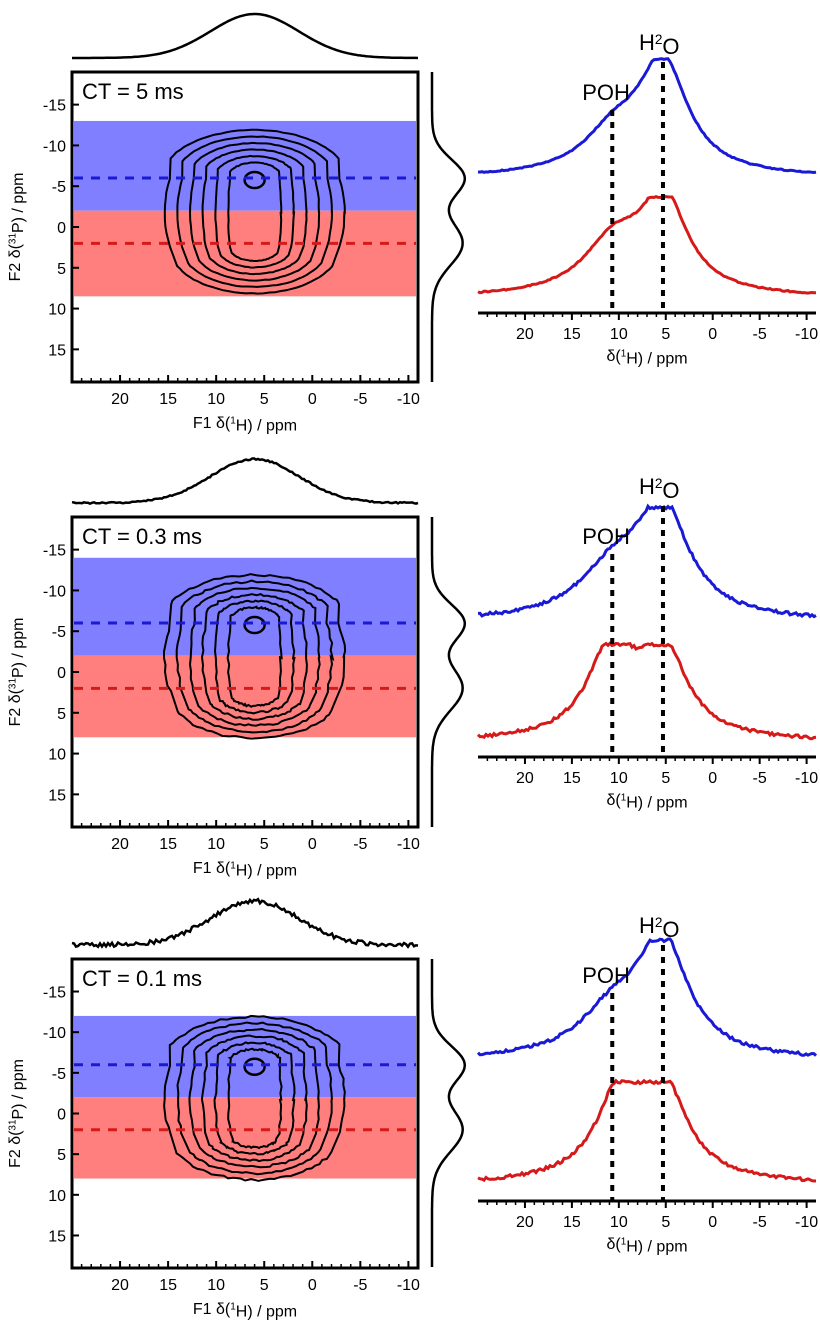 The height and width of the screenshot is (1336, 820). Describe the element at coordinates (525, 778) in the screenshot. I see `panel-2-1d-tick-label: 20` at that location.